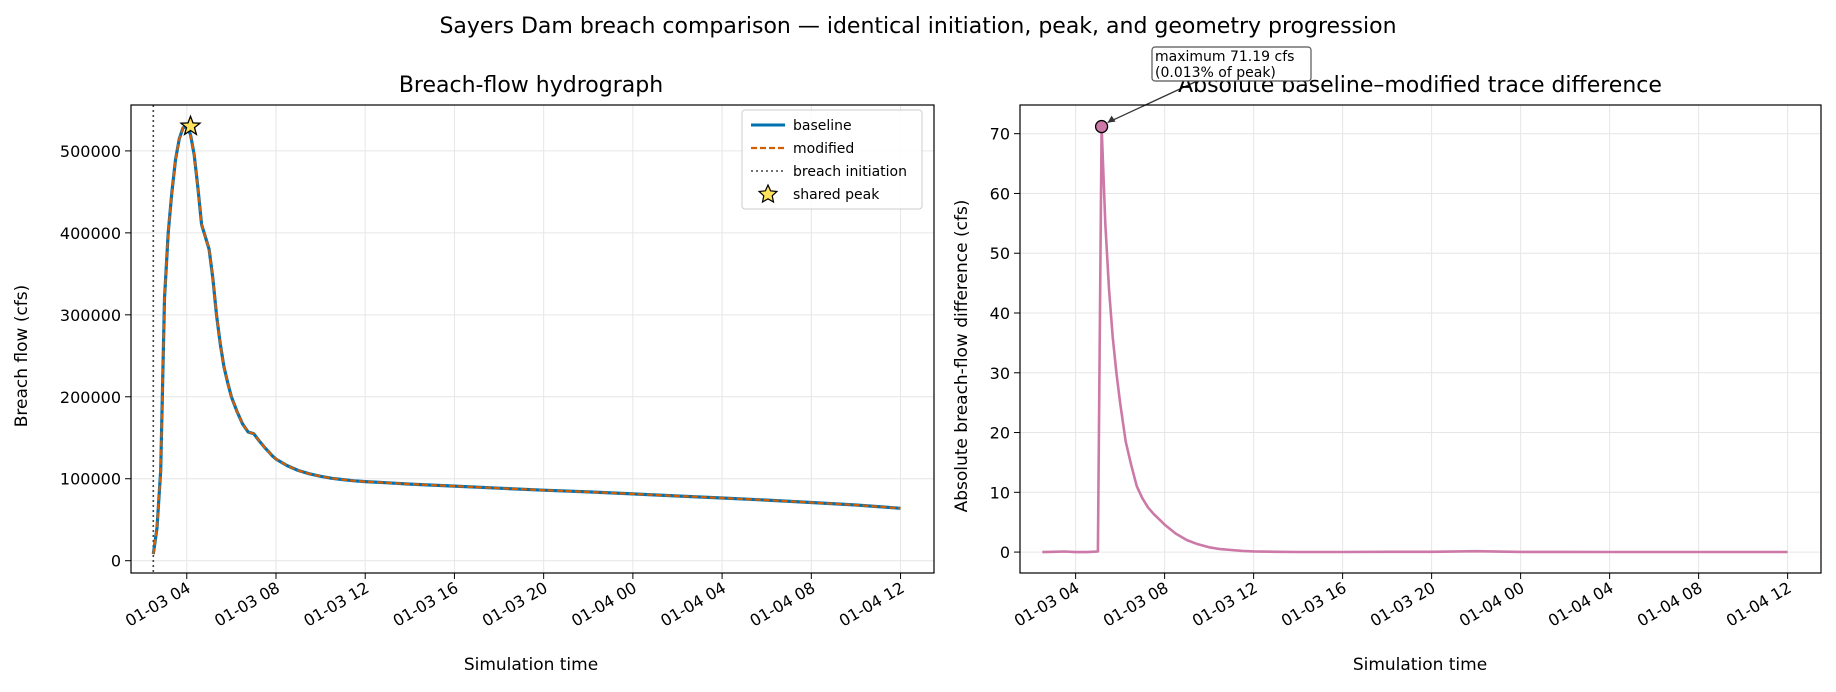 The height and width of the screenshot is (692, 1836). Describe the element at coordinates (158, 604) in the screenshot. I see `hydrograph-x-tick-label: 01-03 04` at that location.